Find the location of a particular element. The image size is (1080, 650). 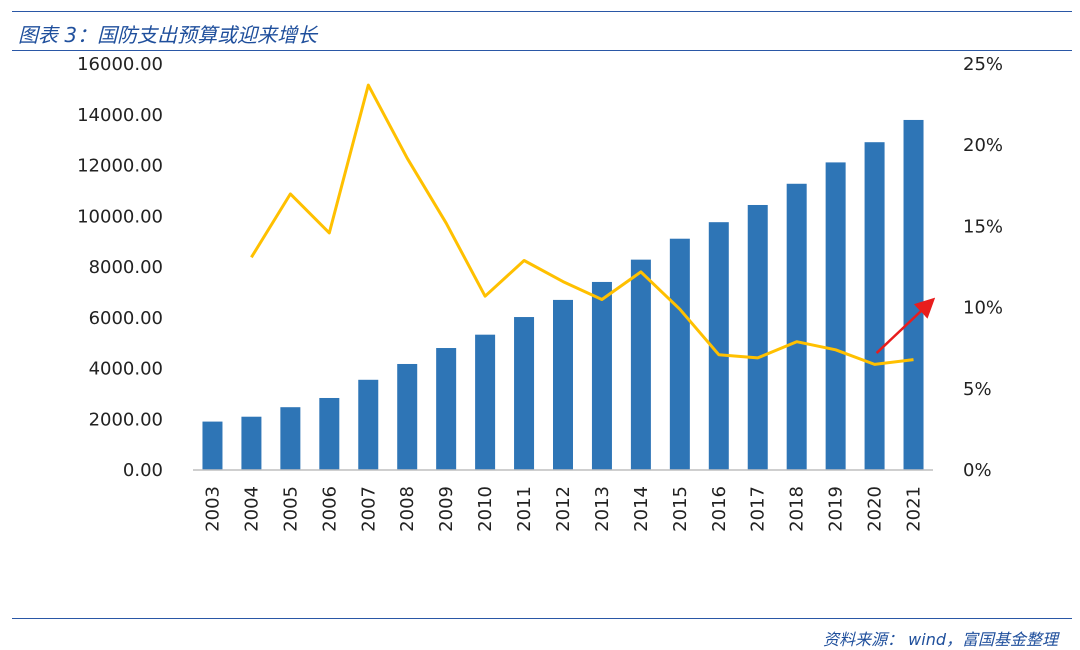

bar-2003 is located at coordinates (212, 445).